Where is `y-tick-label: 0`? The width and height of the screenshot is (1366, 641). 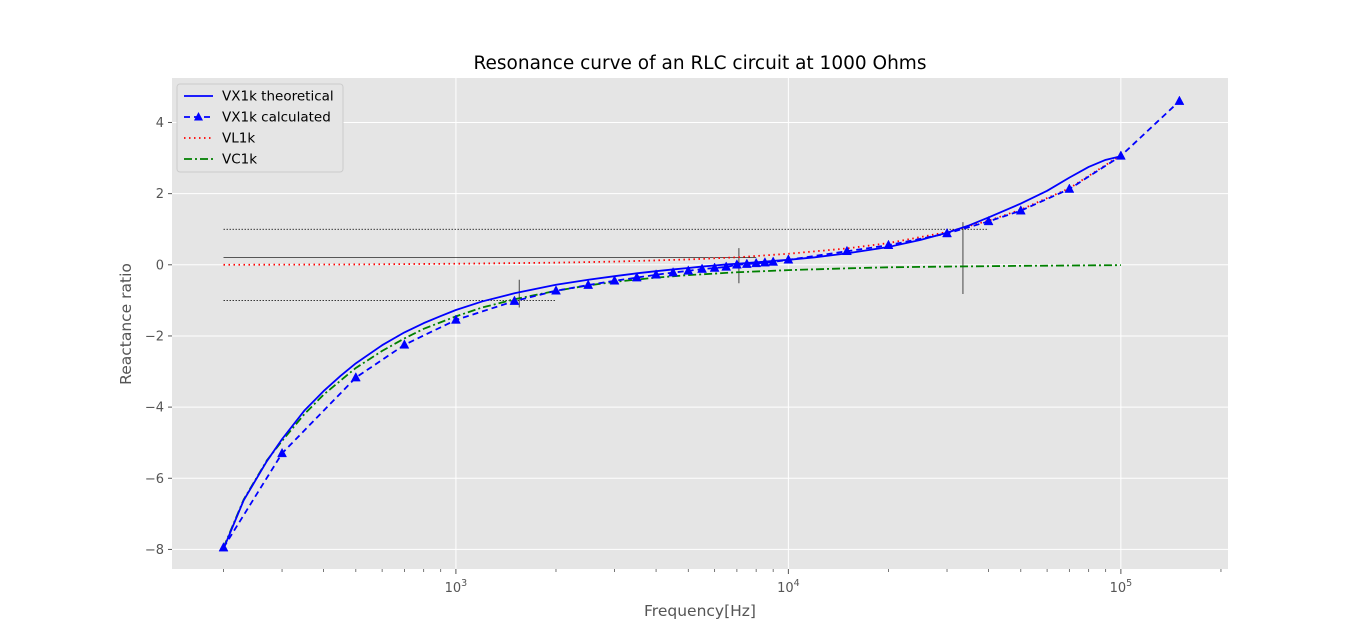
y-tick-label: 0 is located at coordinates (160, 265).